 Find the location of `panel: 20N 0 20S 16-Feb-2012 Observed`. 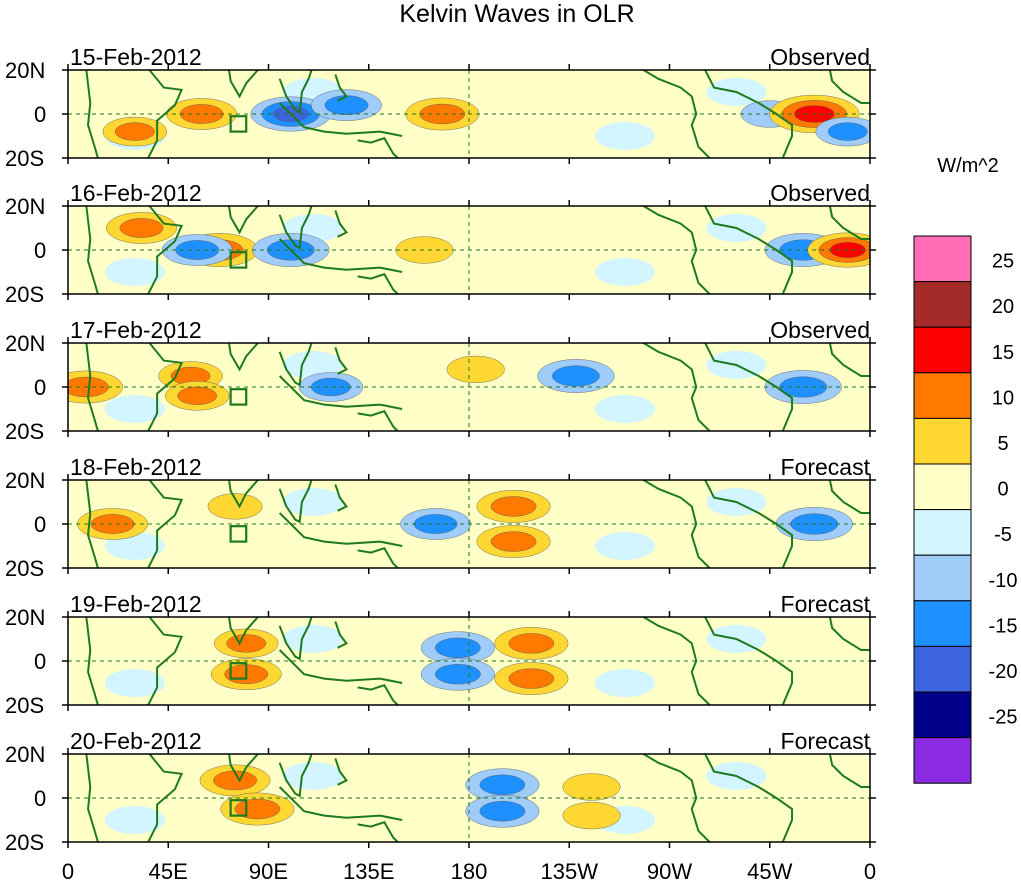

panel: 20N 0 20S 16-Feb-2012 Observed is located at coordinates (440, 243).